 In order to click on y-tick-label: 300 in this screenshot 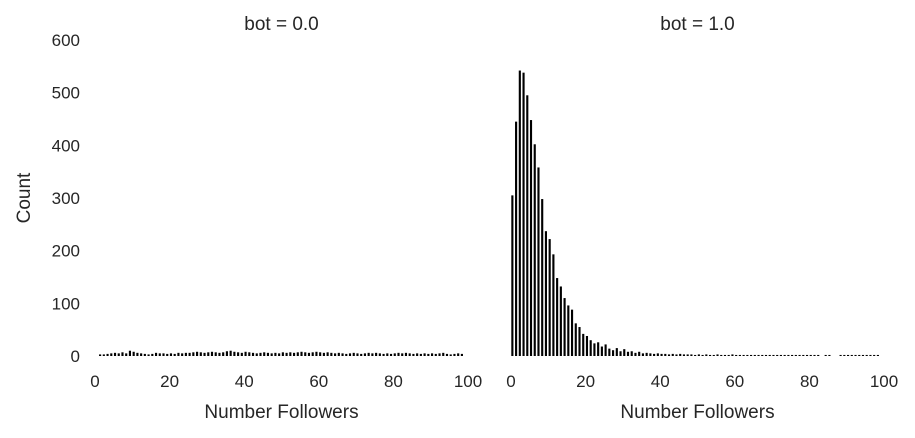, I will do `click(66, 198)`.